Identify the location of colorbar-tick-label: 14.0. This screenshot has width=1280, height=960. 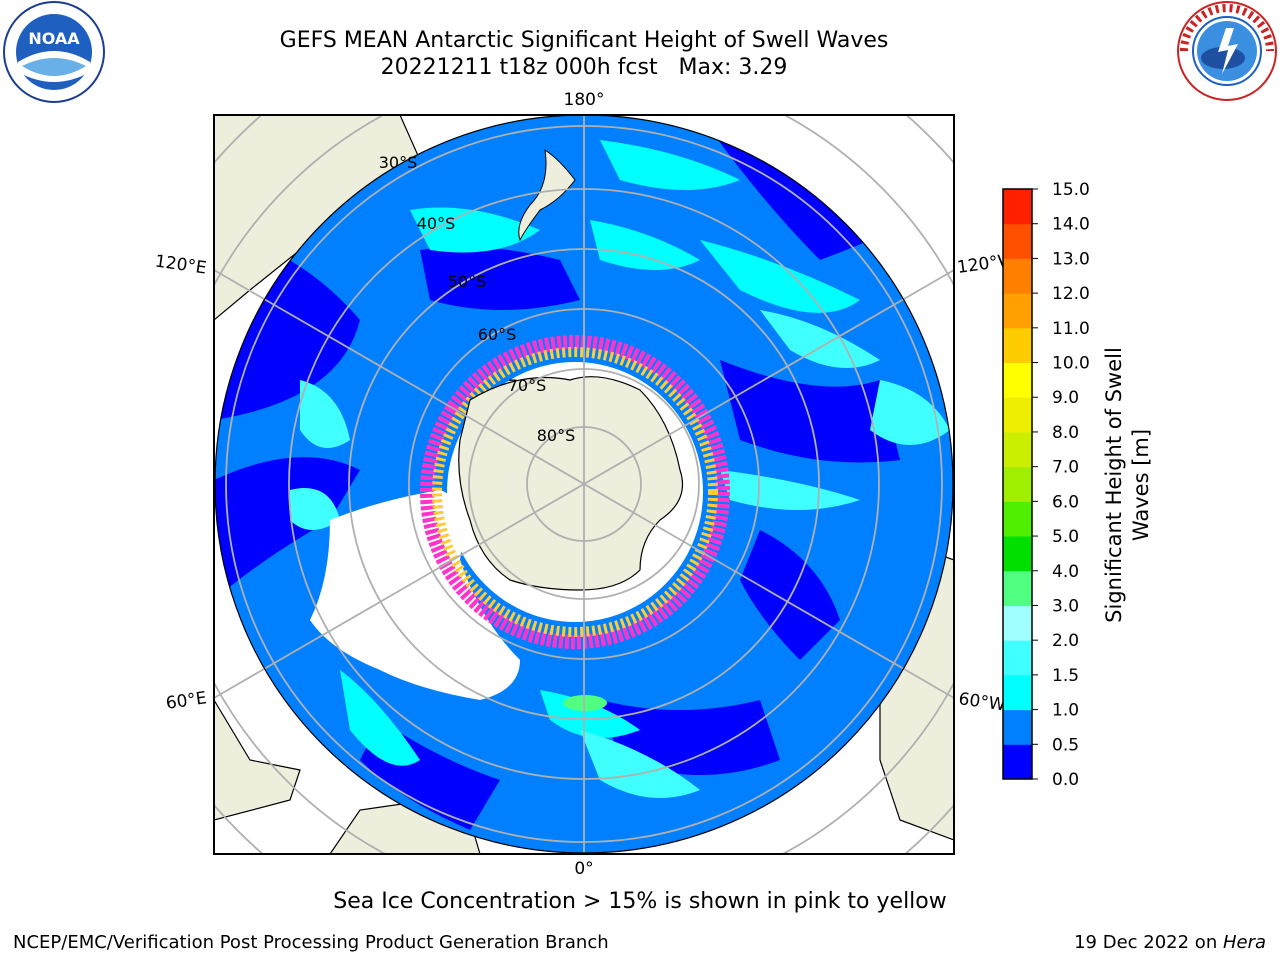
(1071, 225).